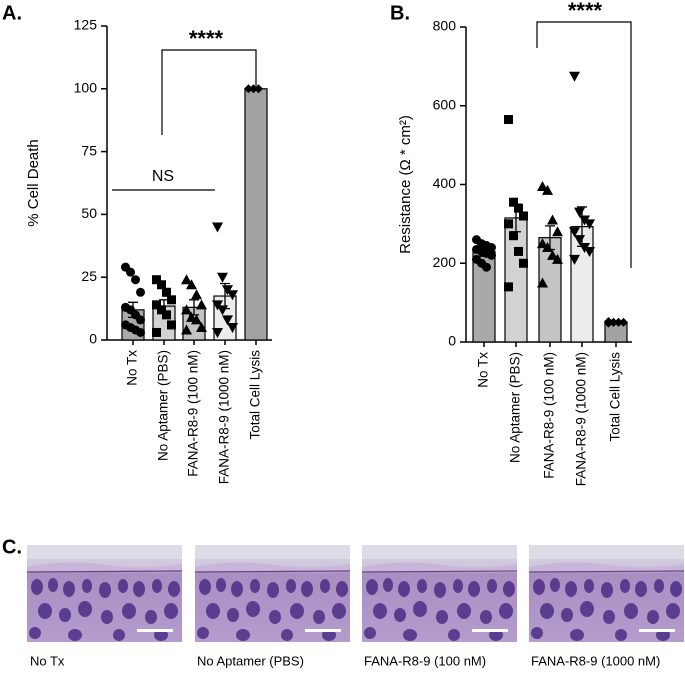  What do you see at coordinates (86, 25) in the screenshot?
I see `y-tick-label: 125` at bounding box center [86, 25].